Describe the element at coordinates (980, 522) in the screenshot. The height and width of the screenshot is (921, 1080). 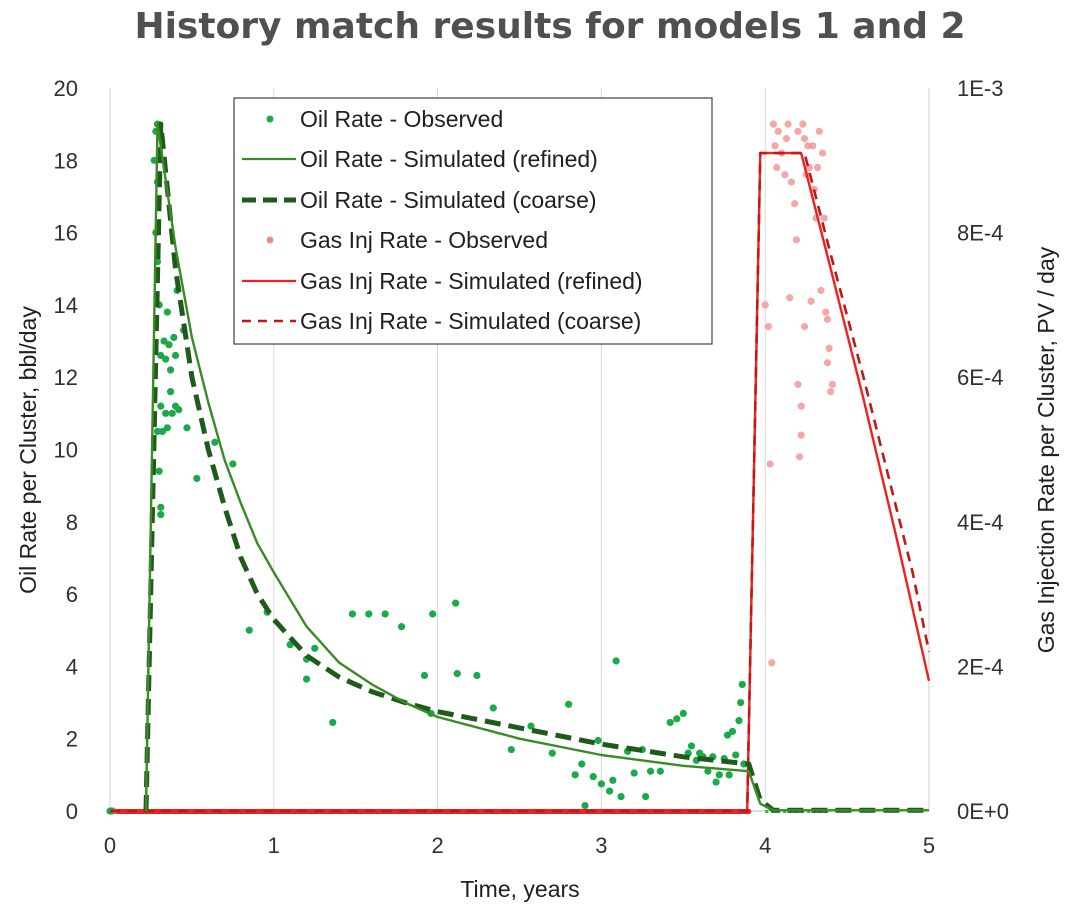
I see `y-right-tick-label: 4E-4` at that location.